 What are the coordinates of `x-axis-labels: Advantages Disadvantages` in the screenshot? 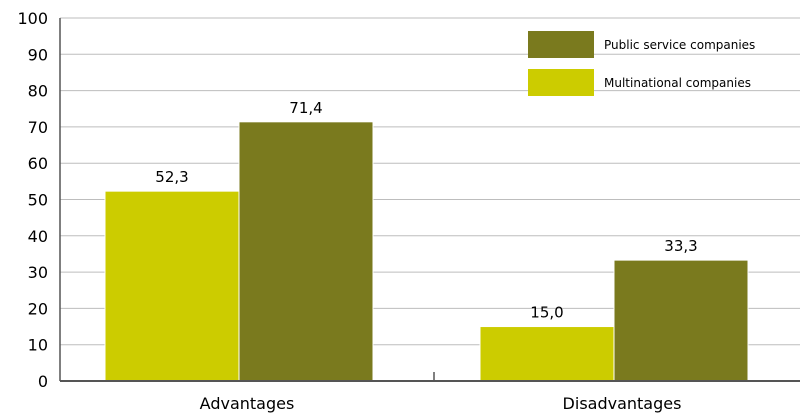 It's located at (441, 403).